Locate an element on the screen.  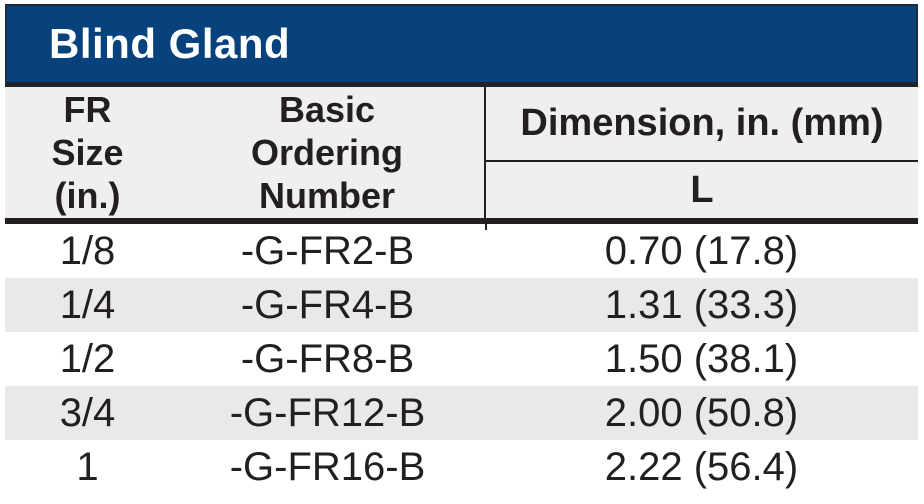
dimension-l-cell: 1.50 (38.1) is located at coordinates (701, 358).